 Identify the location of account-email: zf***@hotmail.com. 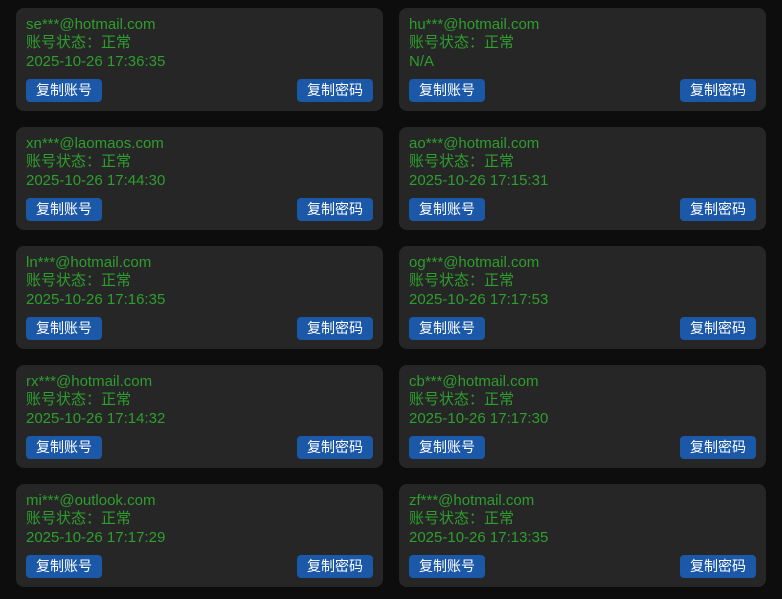
(472, 500).